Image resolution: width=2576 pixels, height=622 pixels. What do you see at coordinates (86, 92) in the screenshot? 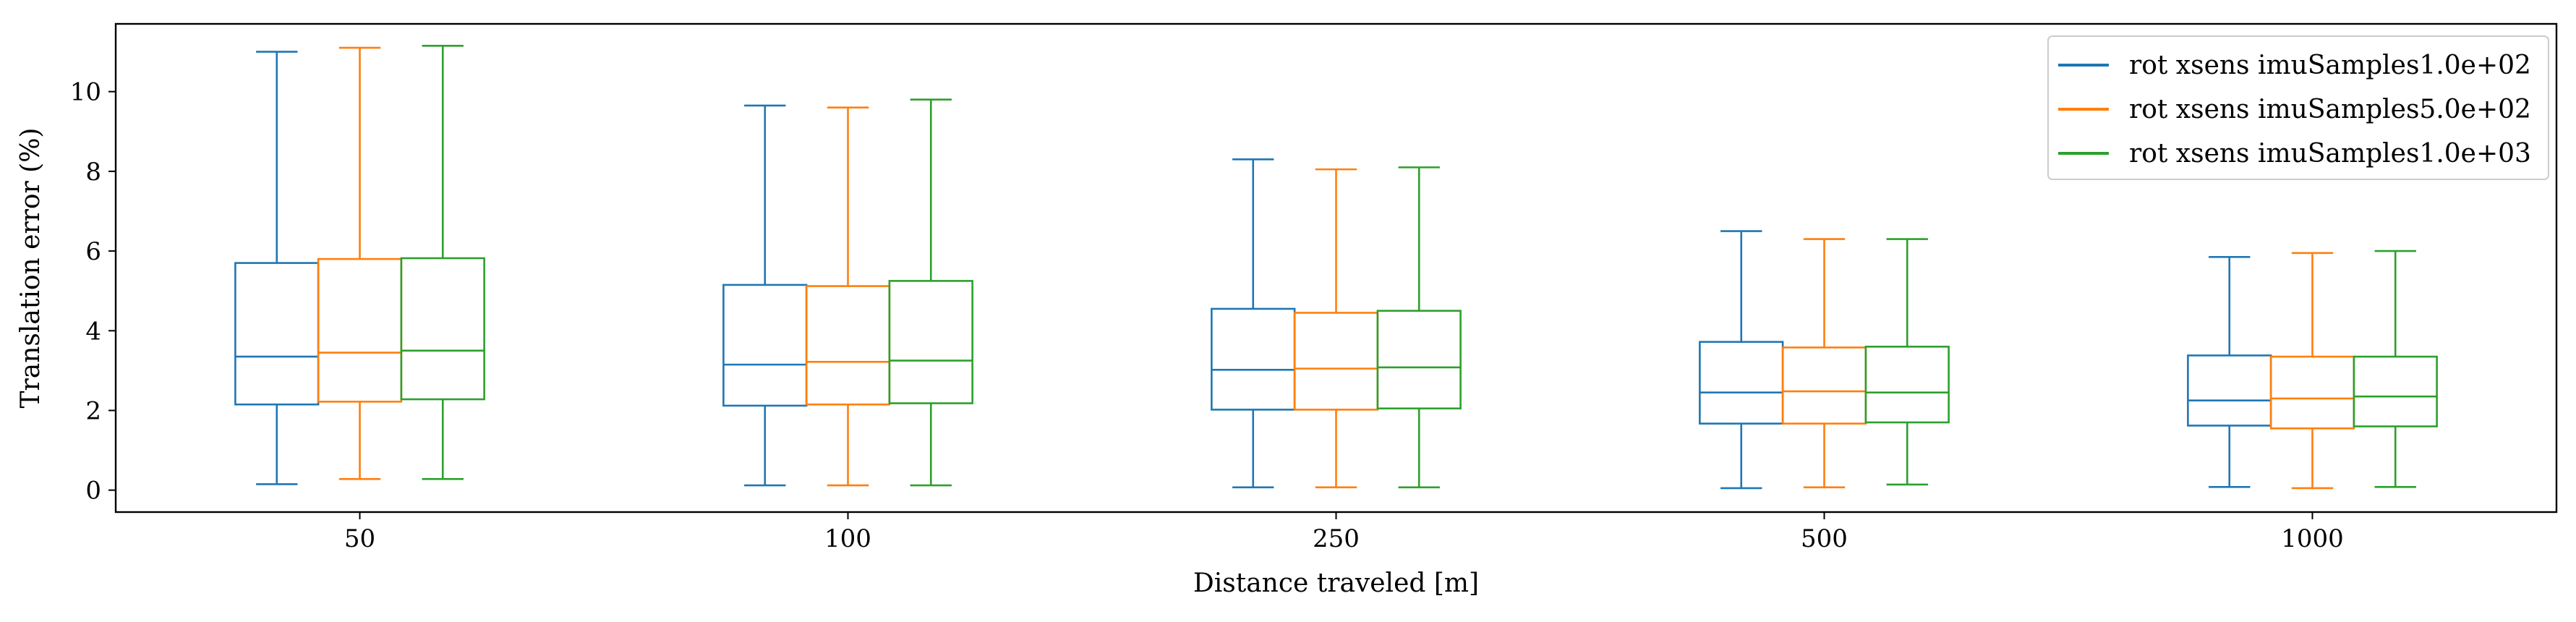
I see `y-tick-label: 10` at bounding box center [86, 92].